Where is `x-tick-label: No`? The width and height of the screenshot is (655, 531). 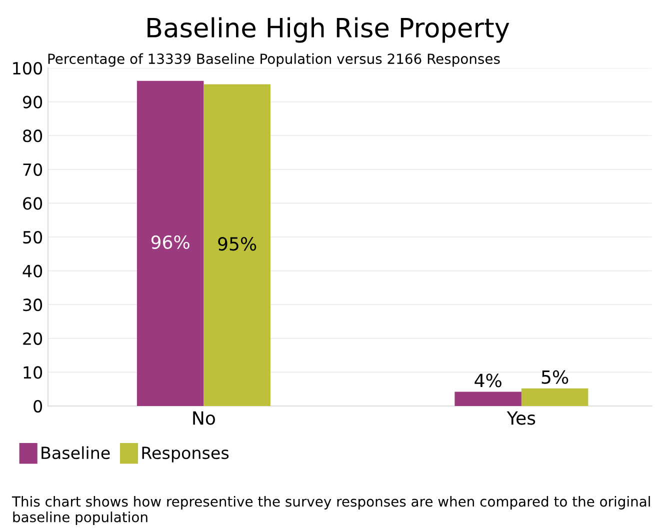
x-tick-label: No is located at coordinates (204, 418).